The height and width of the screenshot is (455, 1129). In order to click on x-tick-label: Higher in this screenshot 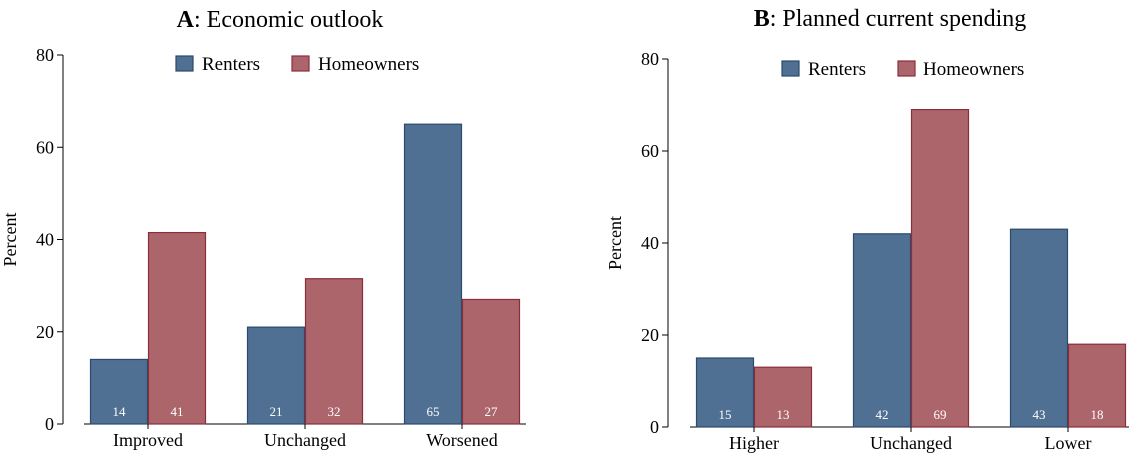, I will do `click(754, 443)`.